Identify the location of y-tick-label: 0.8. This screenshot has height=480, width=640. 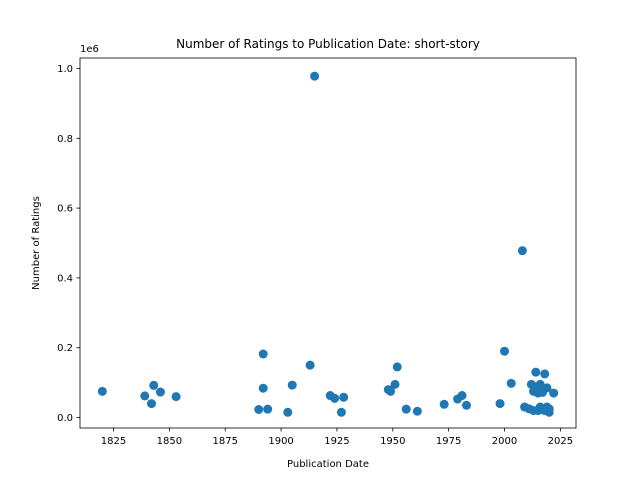
(65, 139).